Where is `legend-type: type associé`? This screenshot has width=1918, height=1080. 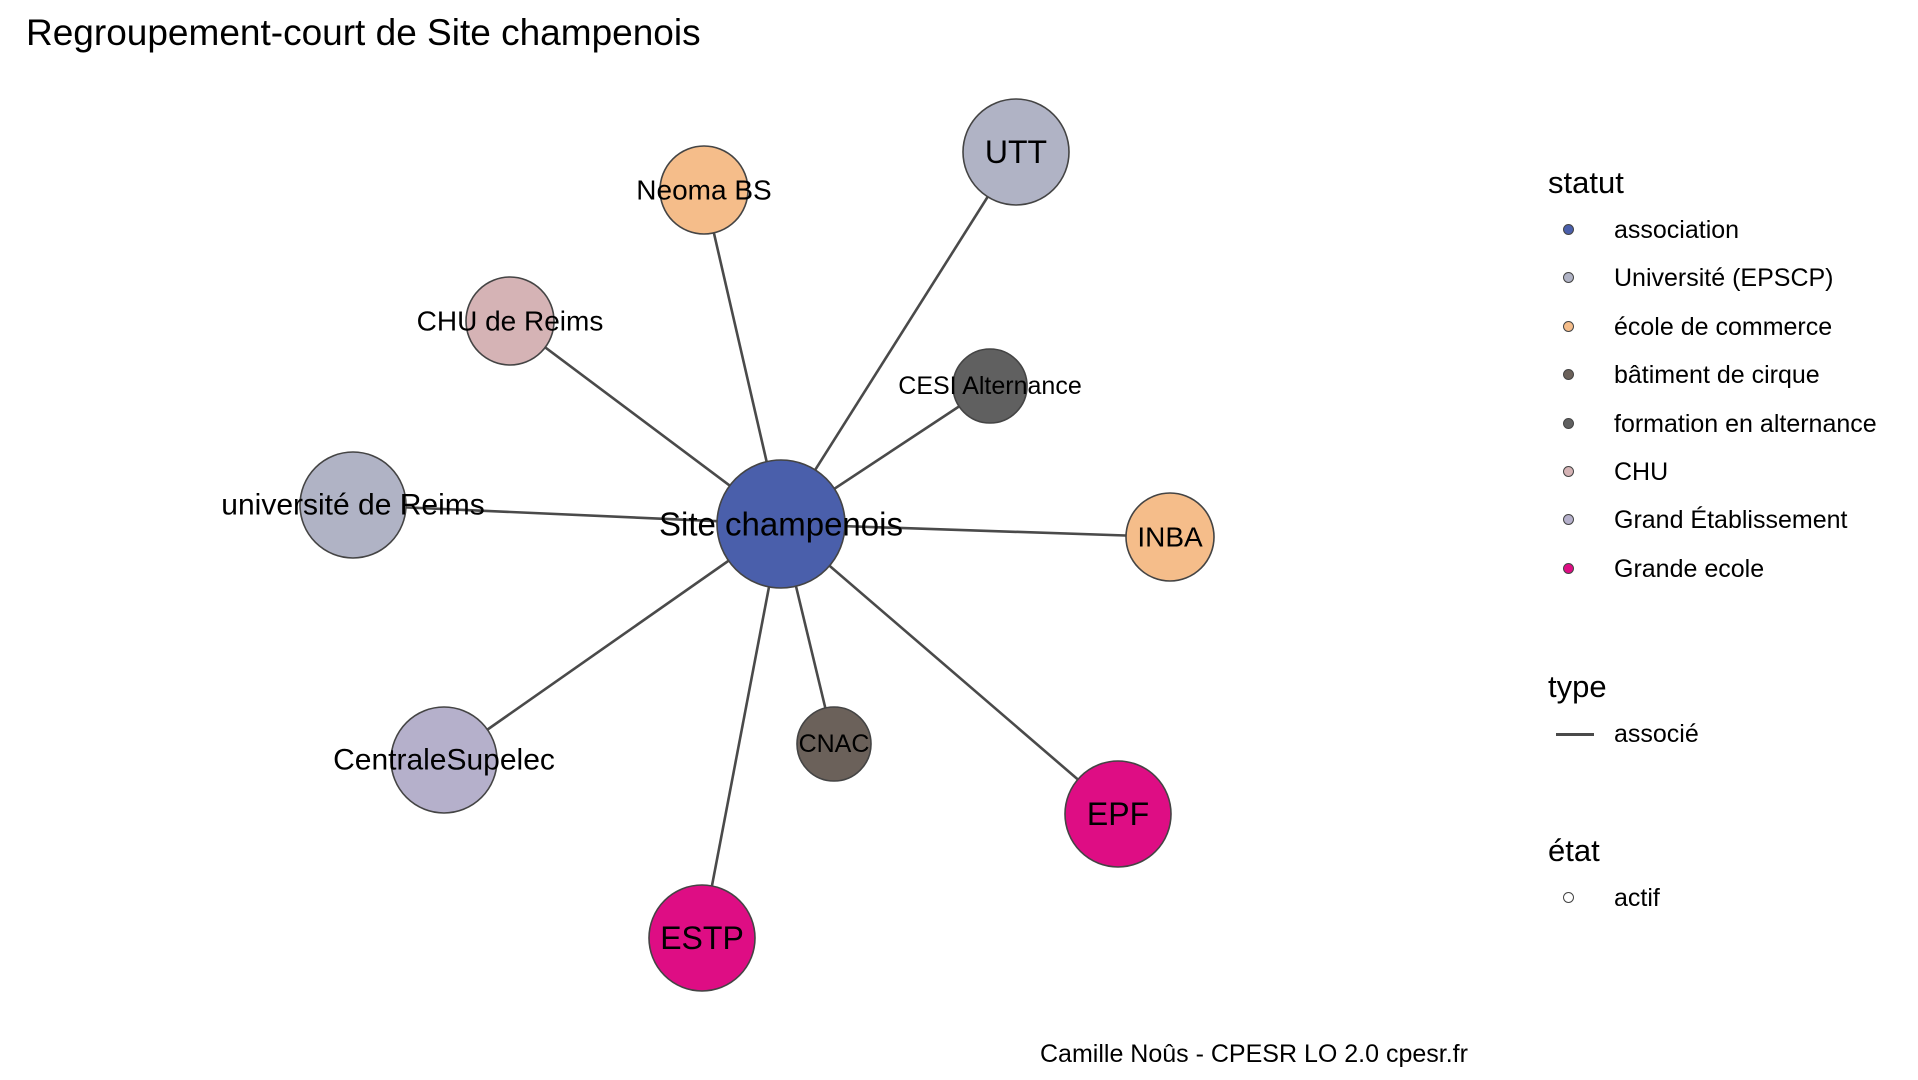 legend-type: type associé is located at coordinates (1728, 724).